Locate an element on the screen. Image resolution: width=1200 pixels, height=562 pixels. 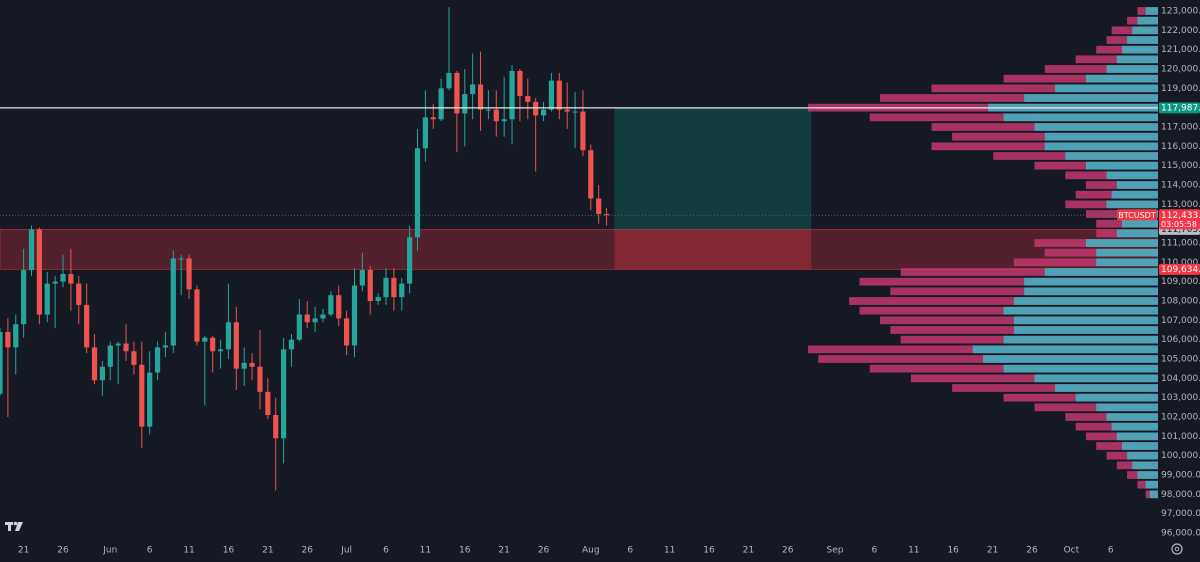
support-zone is located at coordinates (579, 249).